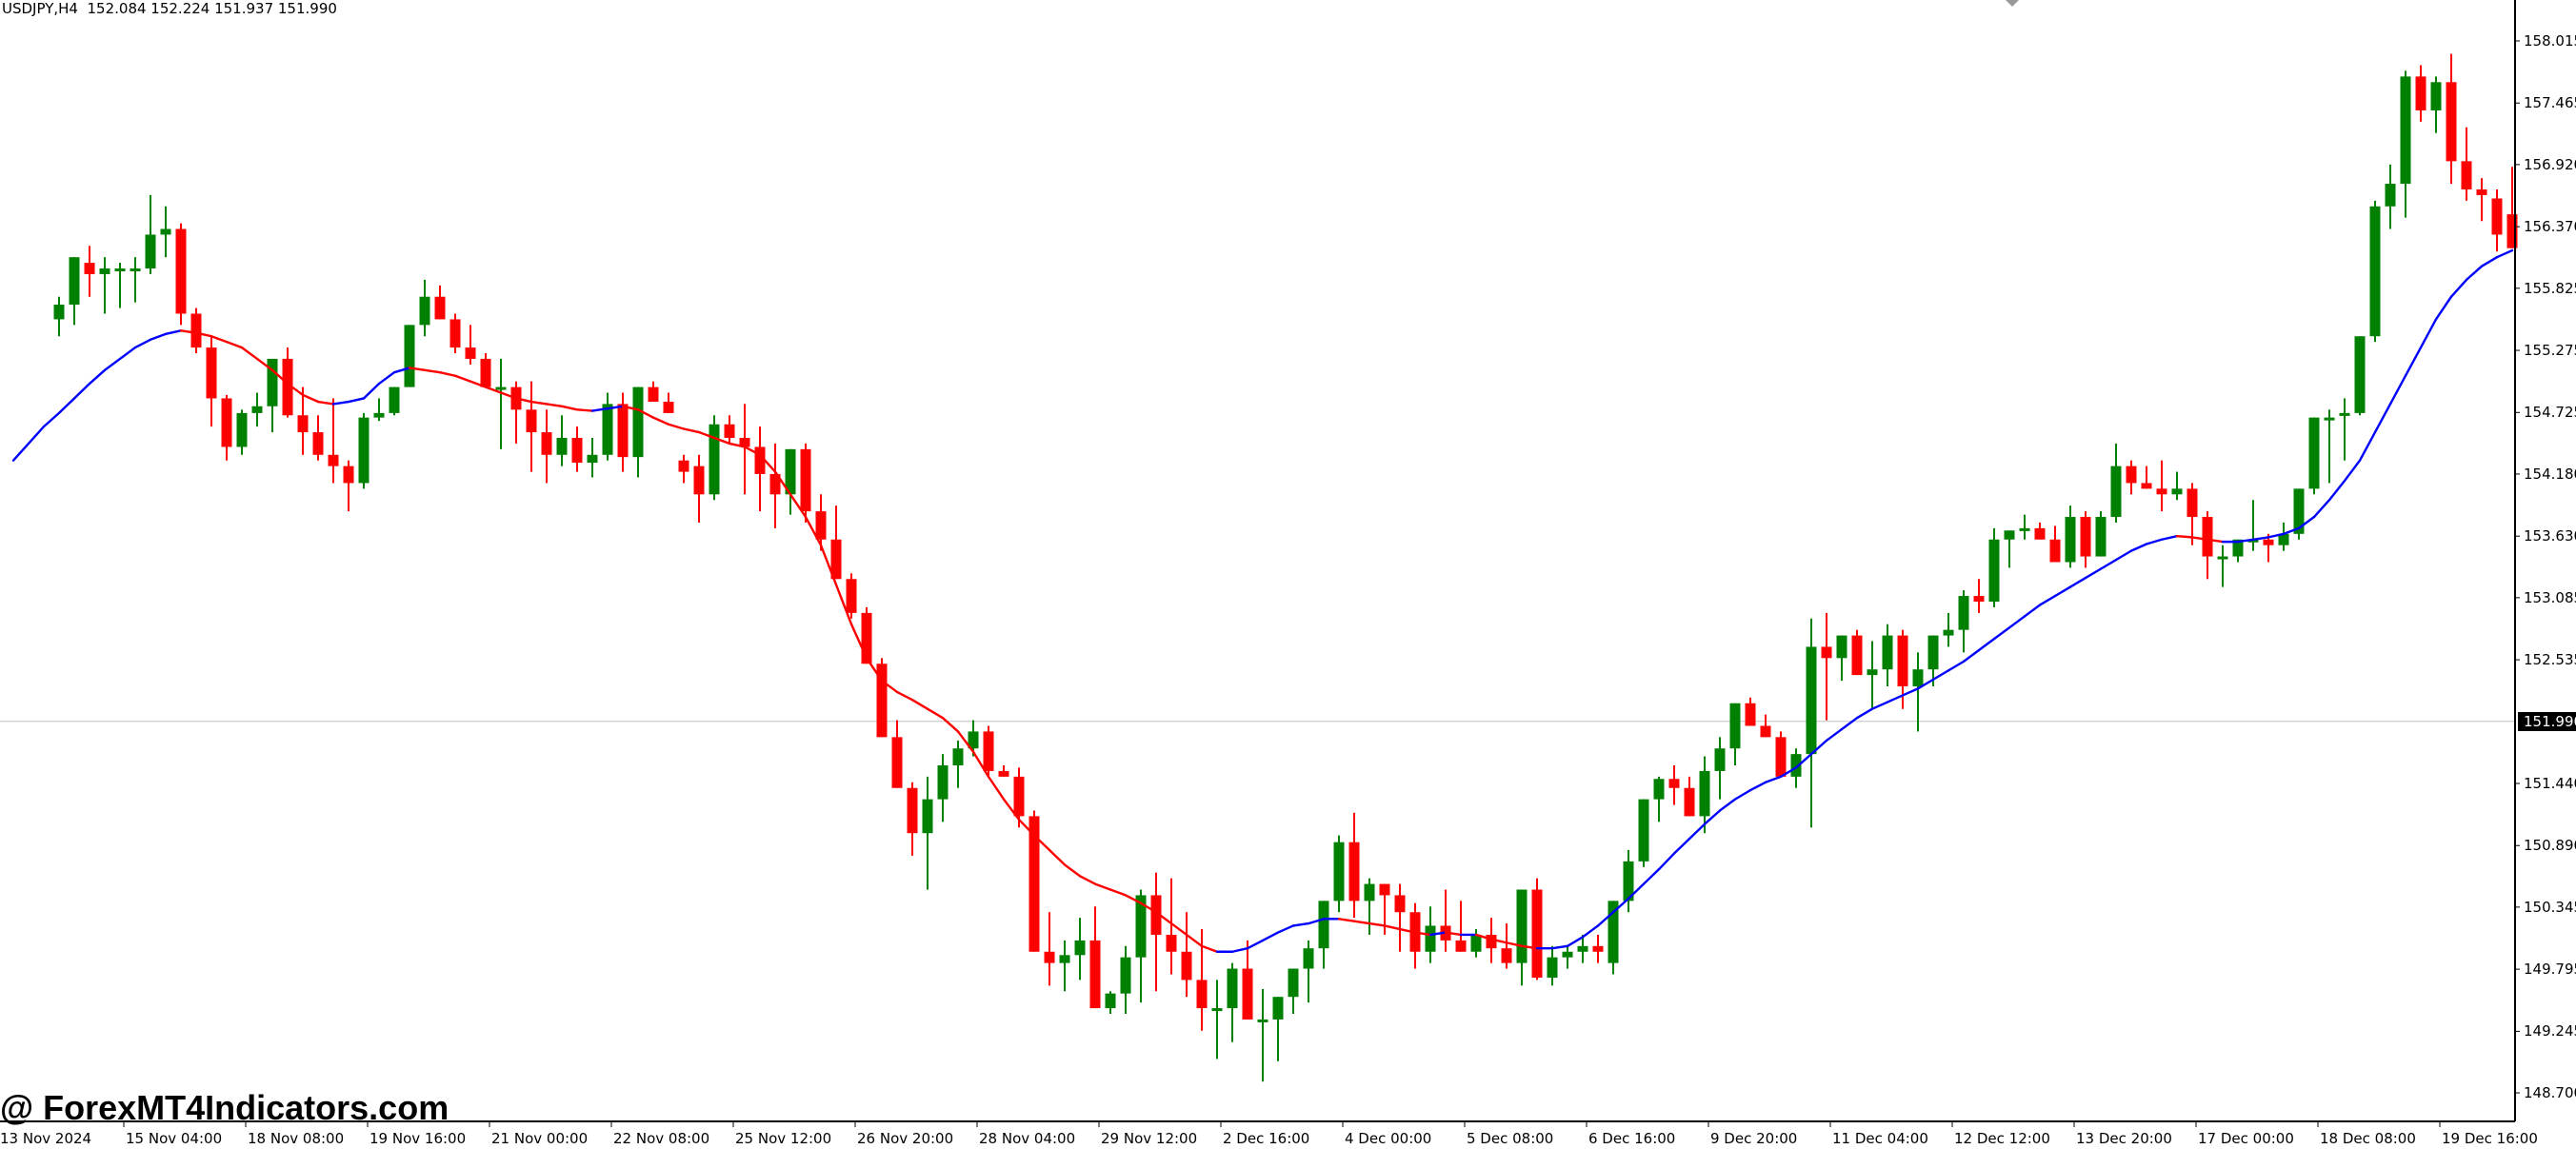 The height and width of the screenshot is (1149, 2576). What do you see at coordinates (2002, 1139) in the screenshot?
I see `time-tick-label: 12 Dec 12:00` at bounding box center [2002, 1139].